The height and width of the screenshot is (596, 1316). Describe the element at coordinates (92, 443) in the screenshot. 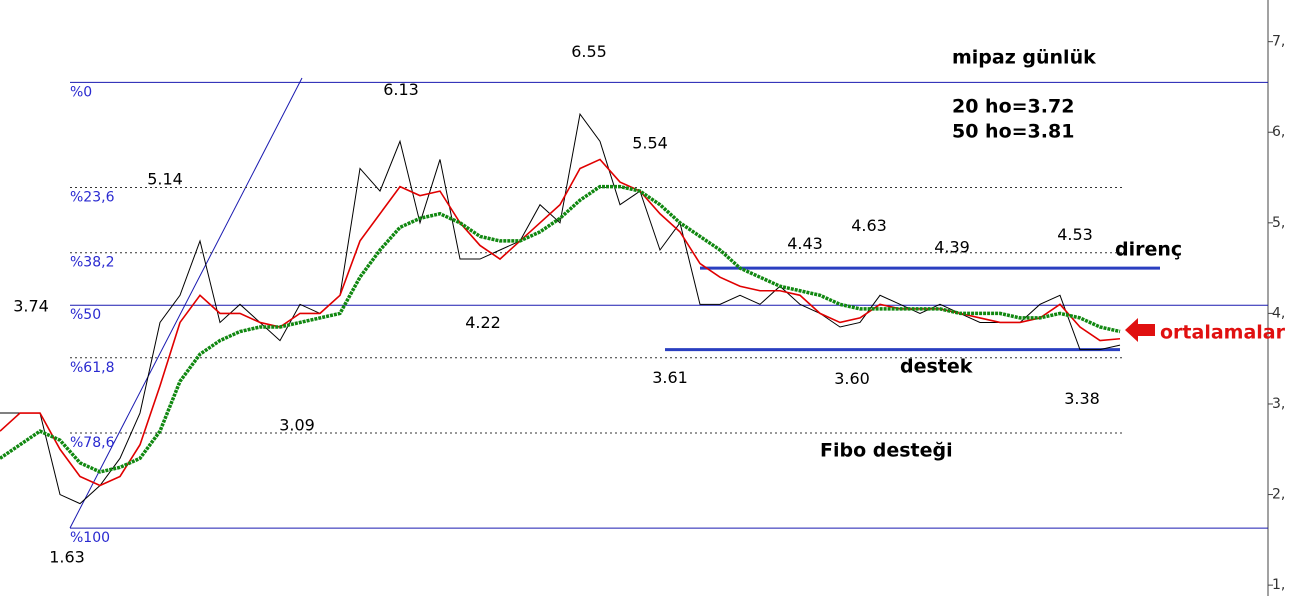

I see `fib-label: %78,6` at that location.